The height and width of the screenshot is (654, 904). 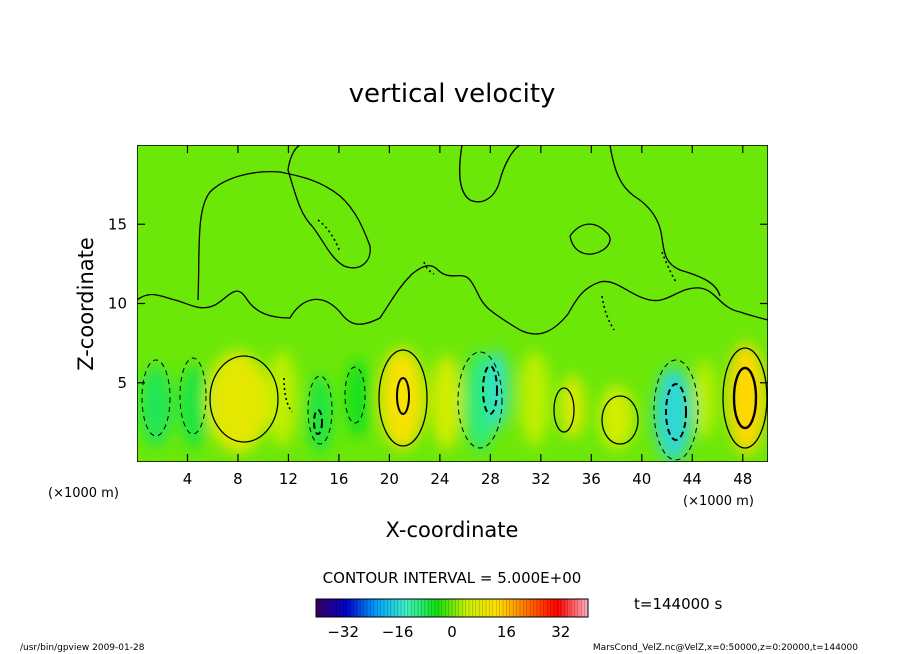 What do you see at coordinates (439, 479) in the screenshot?
I see `x-tick-label: 24` at bounding box center [439, 479].